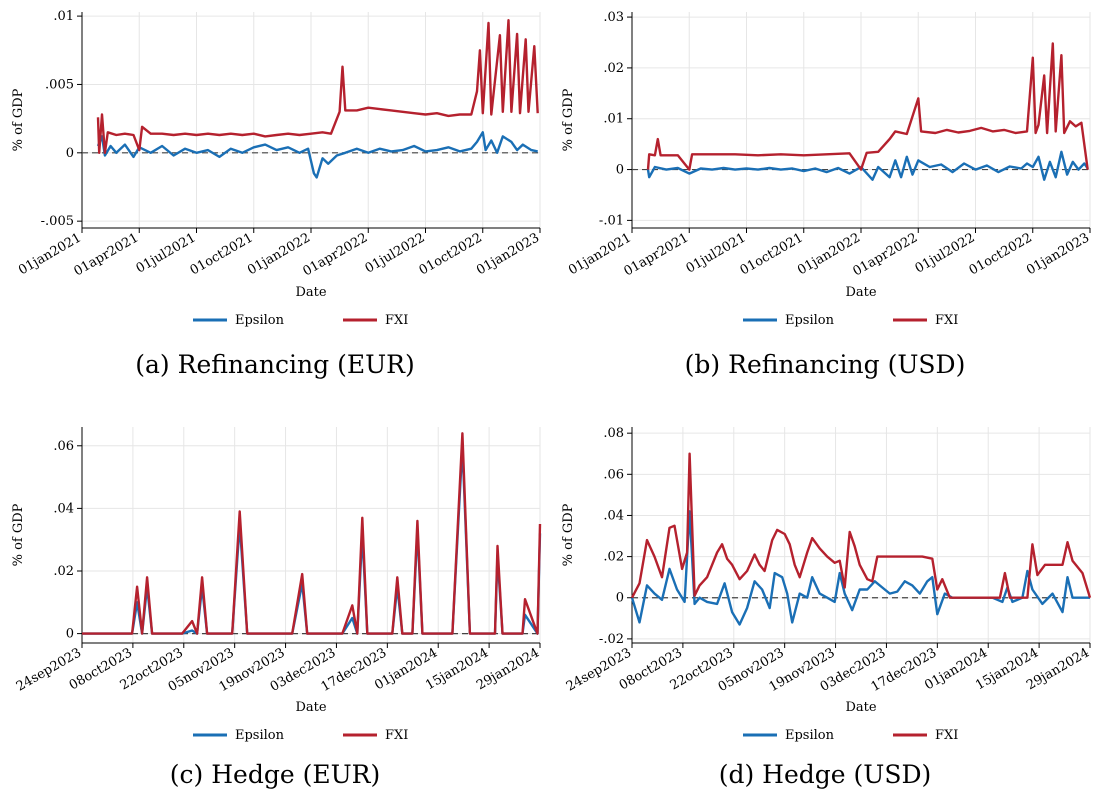 The image size is (1100, 803). Describe the element at coordinates (275, 364) in the screenshot. I see `caption-a: (a) Refinancing (EUR)` at that location.